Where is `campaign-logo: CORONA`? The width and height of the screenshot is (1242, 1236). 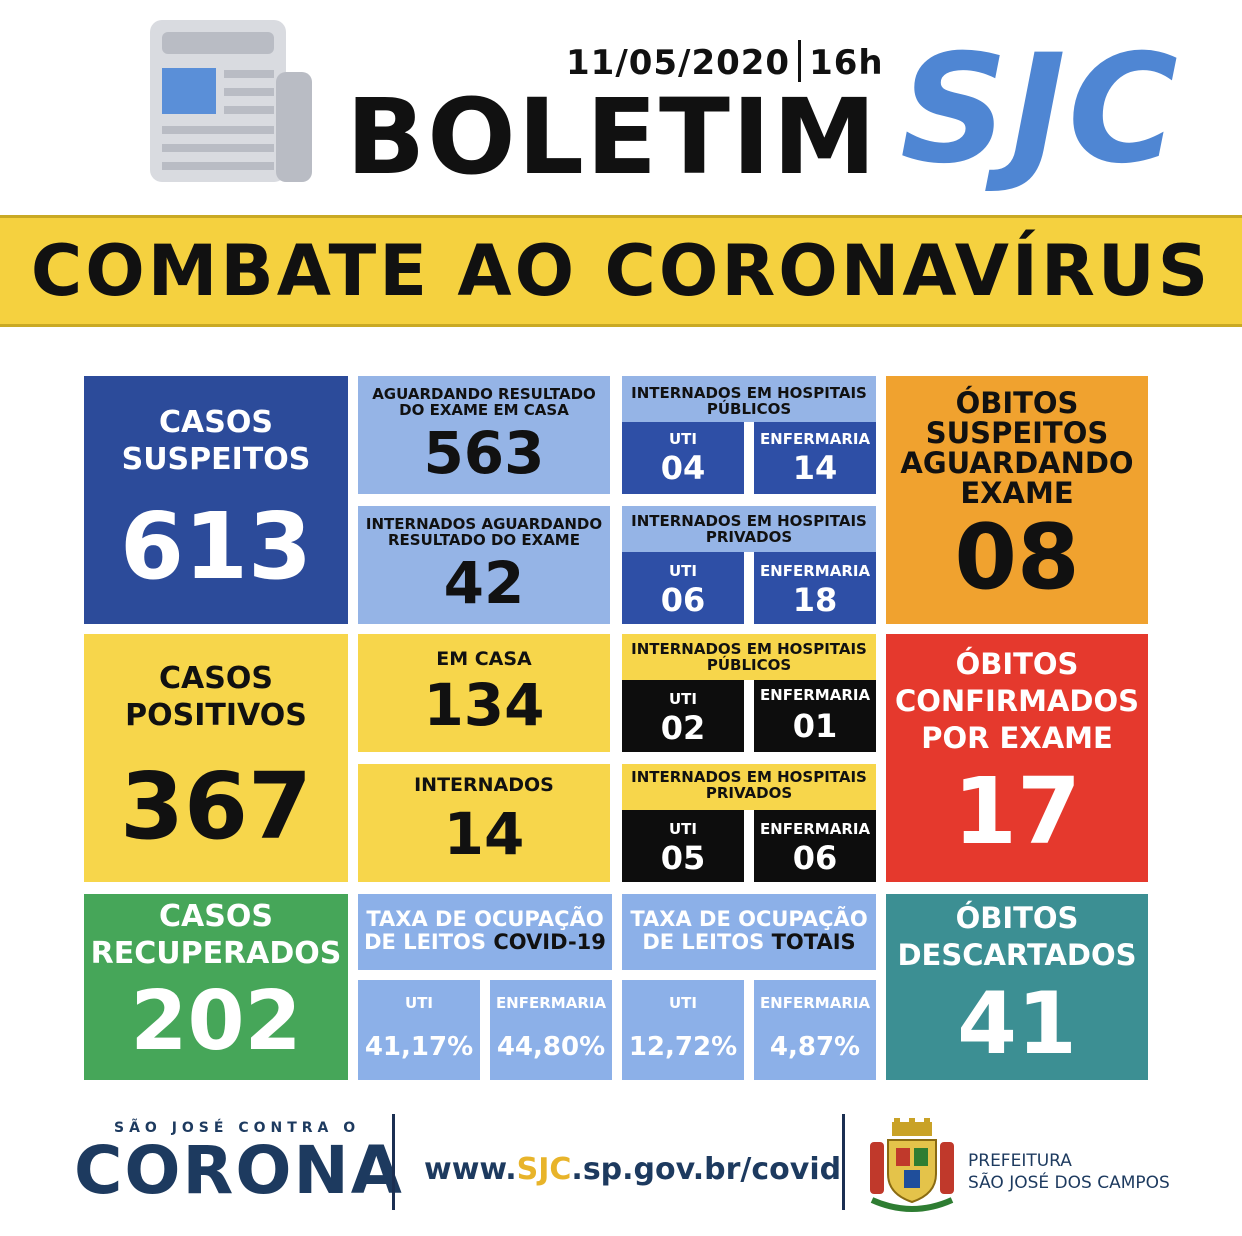 campaign-logo: CORONA is located at coordinates (239, 1170).